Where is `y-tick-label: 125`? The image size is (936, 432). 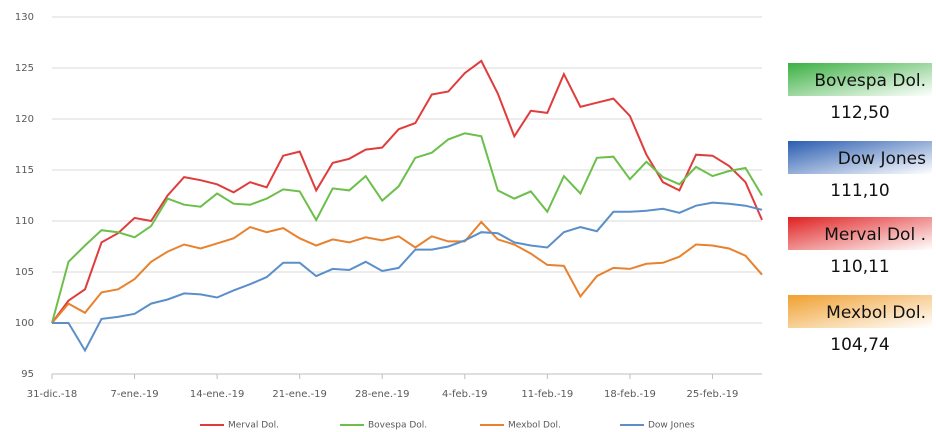
y-tick-label: 125 is located at coordinates (24, 68).